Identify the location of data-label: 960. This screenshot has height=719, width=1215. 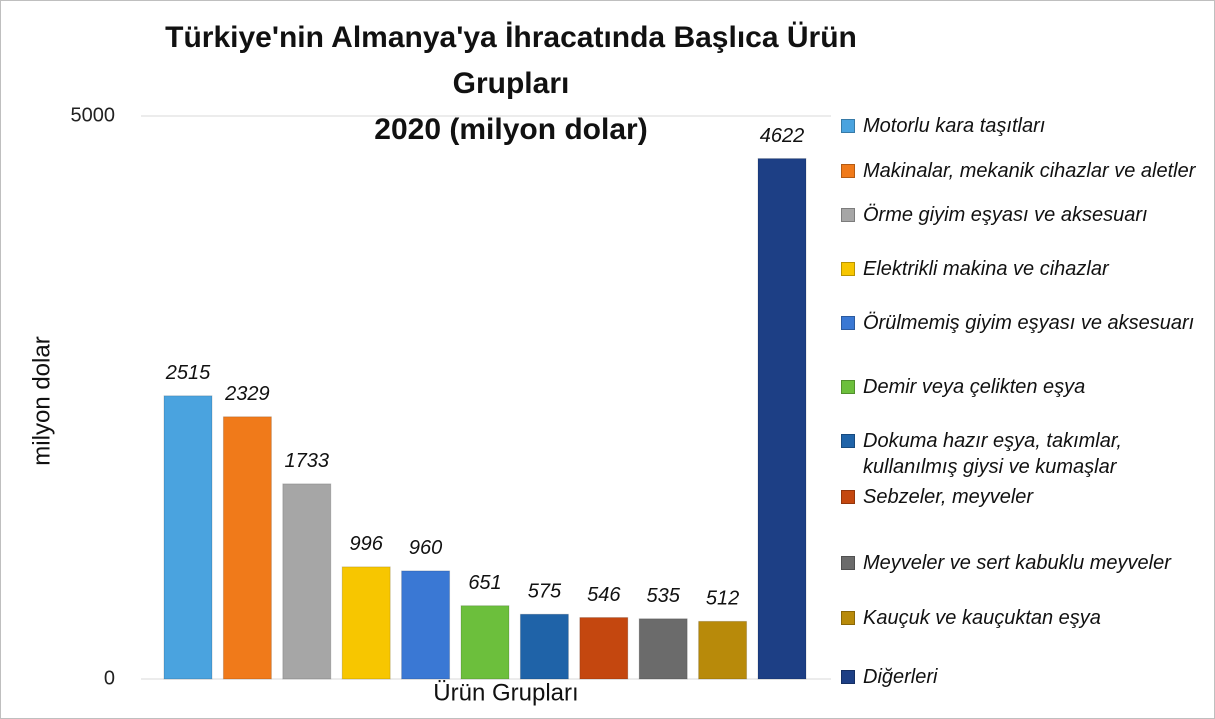
(425, 548).